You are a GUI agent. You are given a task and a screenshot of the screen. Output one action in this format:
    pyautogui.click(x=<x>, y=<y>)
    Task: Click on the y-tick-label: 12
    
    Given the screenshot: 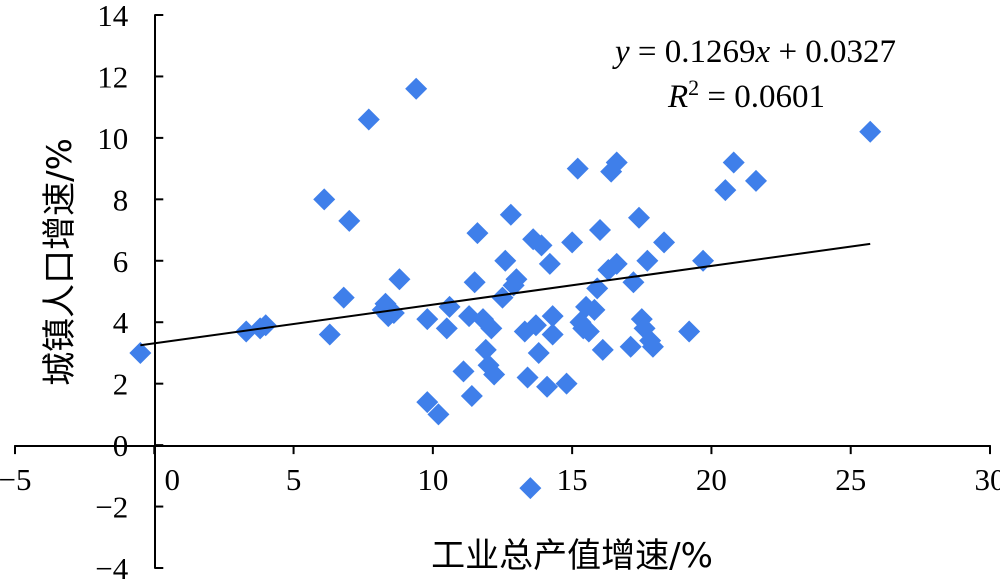 What is the action you would take?
    pyautogui.click(x=112, y=76)
    